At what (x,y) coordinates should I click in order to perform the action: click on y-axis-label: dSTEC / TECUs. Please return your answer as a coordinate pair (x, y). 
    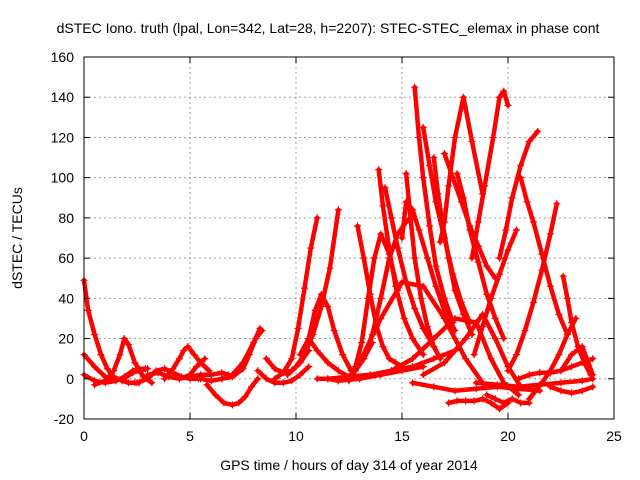
    Looking at the image, I should click on (17, 238).